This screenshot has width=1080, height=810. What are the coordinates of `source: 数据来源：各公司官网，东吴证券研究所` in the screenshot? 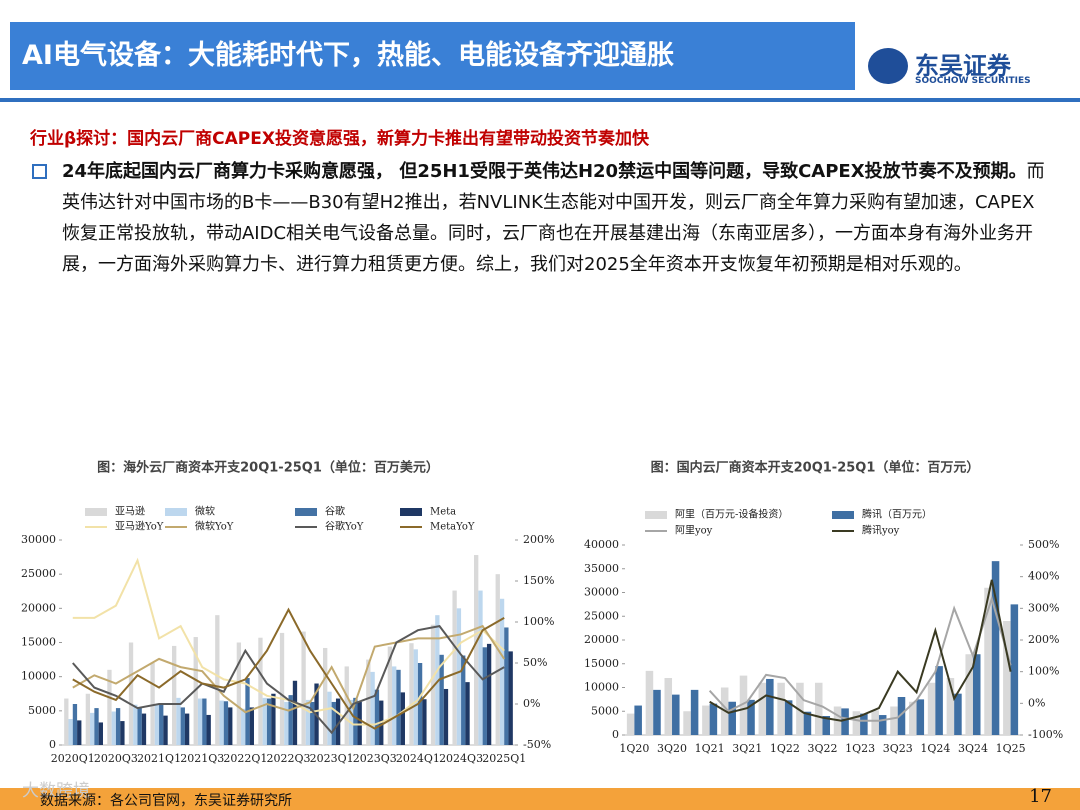 It's located at (166, 801).